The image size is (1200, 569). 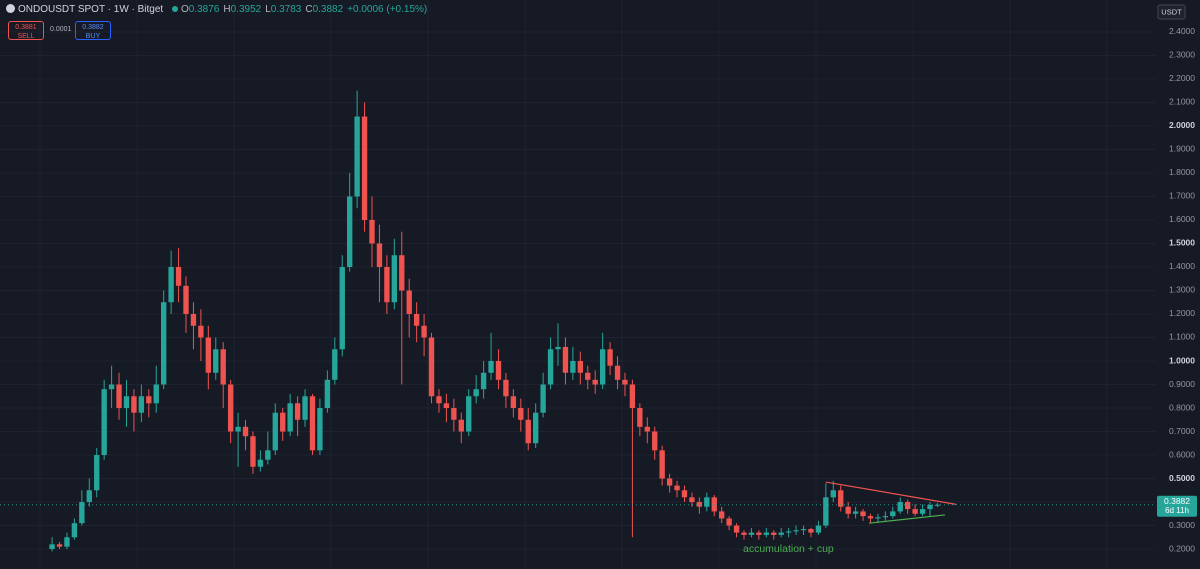 I want to click on y-tick-label: 0.5000, so click(x=1182, y=478).